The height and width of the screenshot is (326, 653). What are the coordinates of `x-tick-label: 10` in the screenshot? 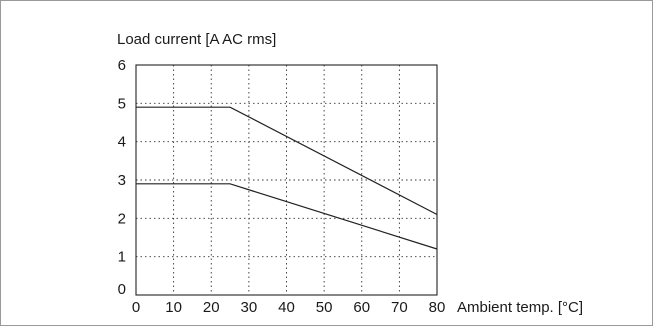 It's located at (173, 307).